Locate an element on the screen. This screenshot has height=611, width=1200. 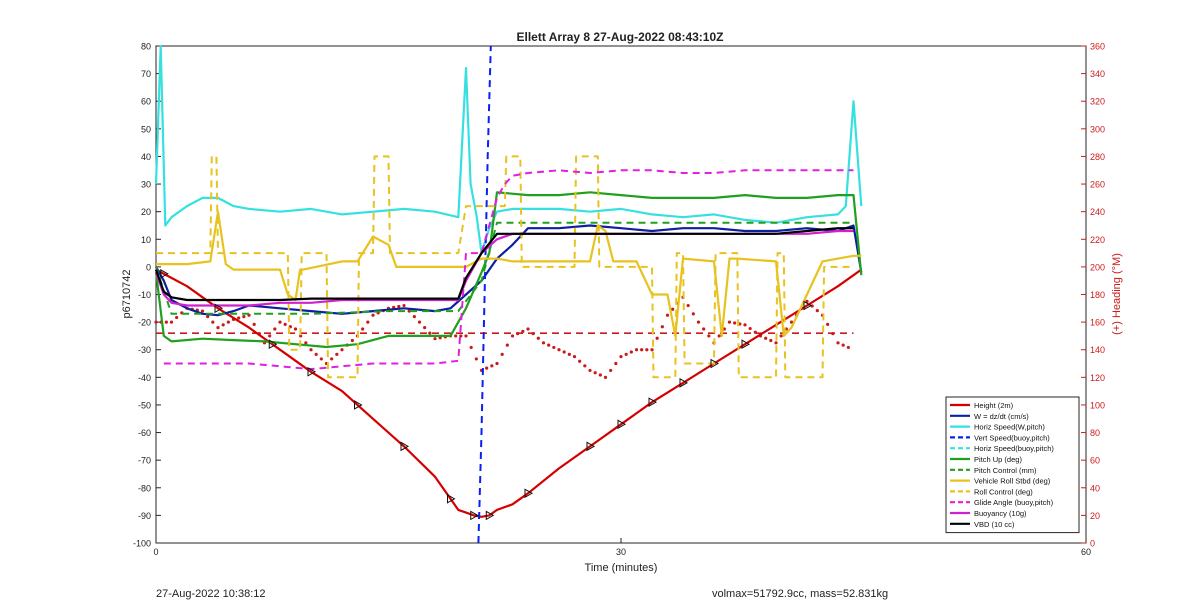
y-tick-label: -50 is located at coordinates (144, 405).